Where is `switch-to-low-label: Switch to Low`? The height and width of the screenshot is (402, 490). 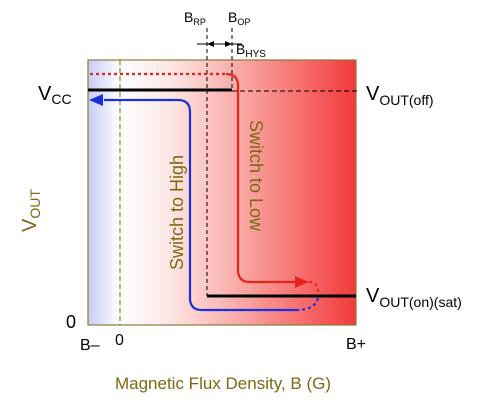
switch-to-low-label: Switch to Low is located at coordinates (256, 176).